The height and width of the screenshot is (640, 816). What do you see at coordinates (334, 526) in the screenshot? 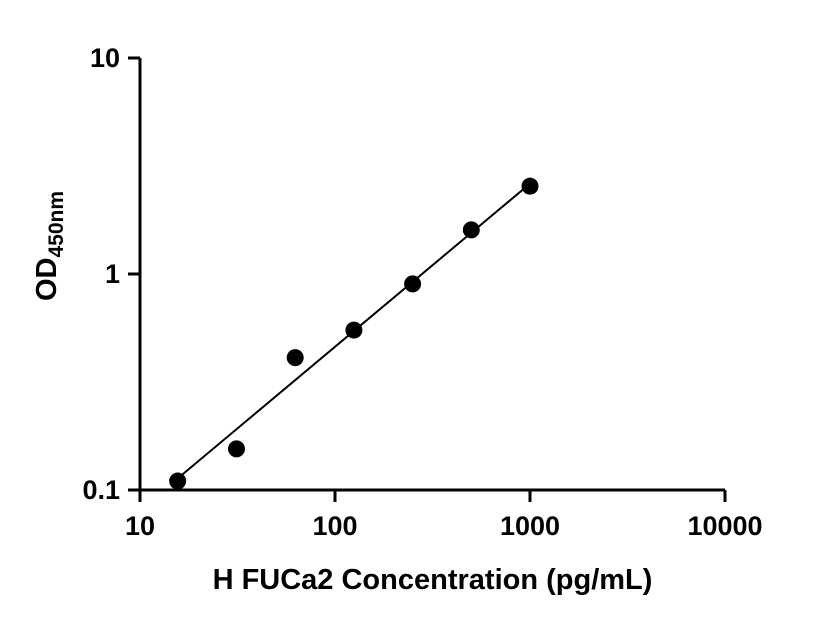
I see `x-tick-label: 100` at bounding box center [334, 526].